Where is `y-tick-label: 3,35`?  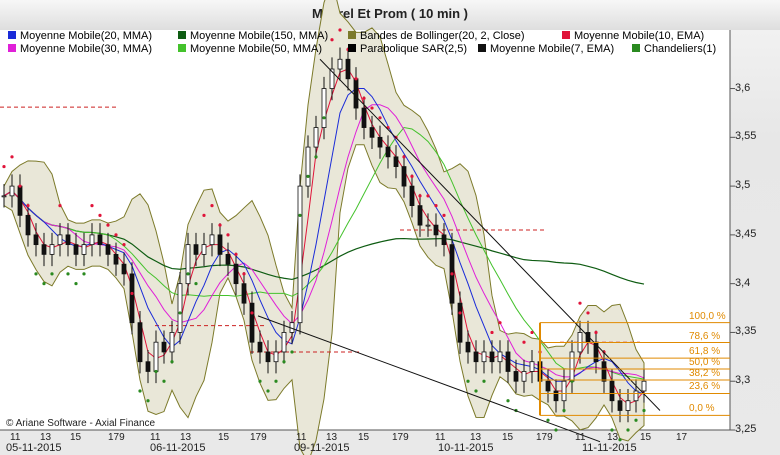 y-tick-label: 3,35 is located at coordinates (746, 331).